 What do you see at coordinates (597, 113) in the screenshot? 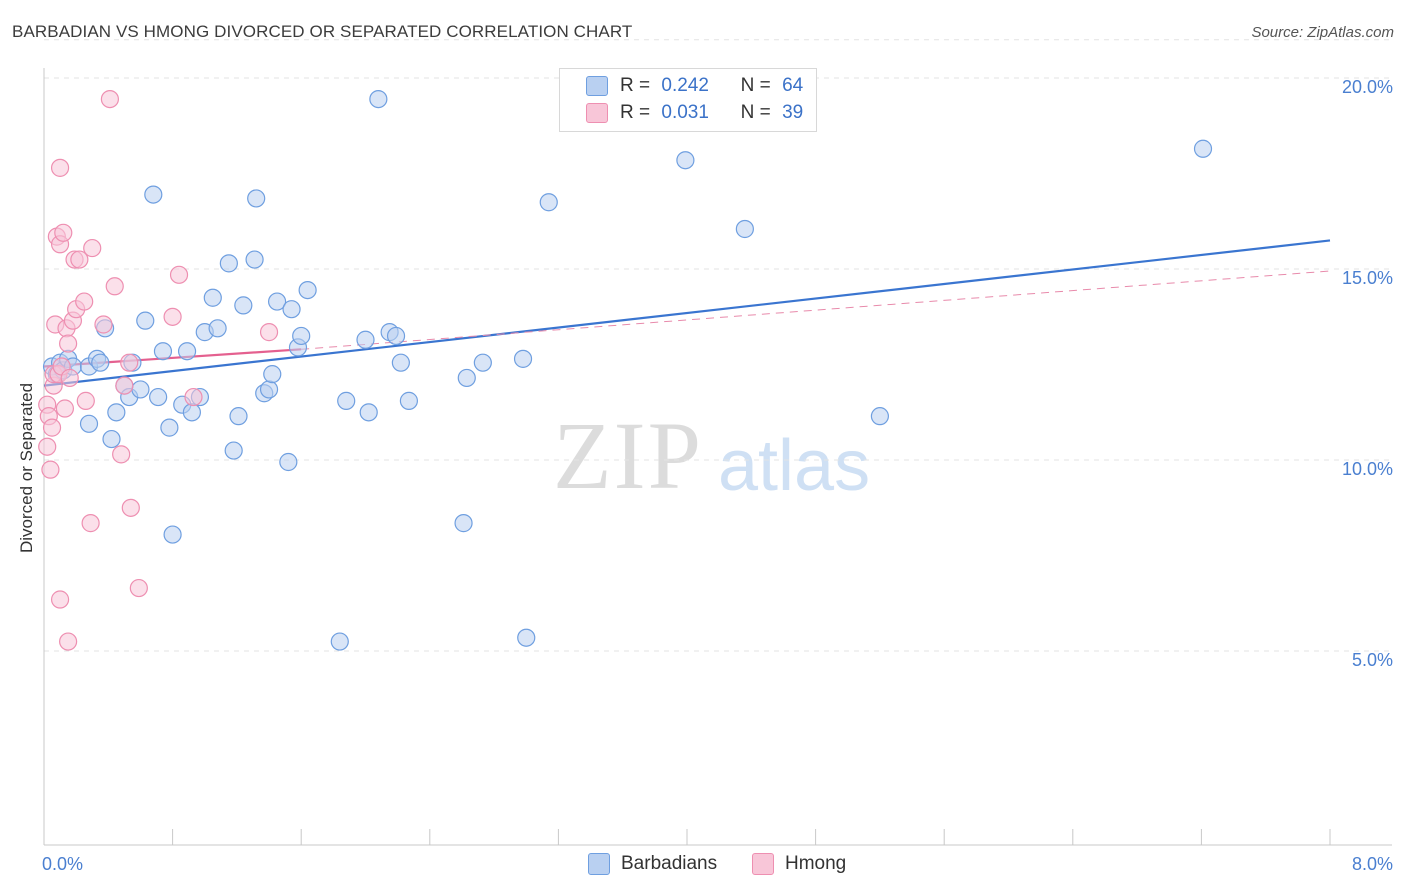
I see `hmong-swatch` at bounding box center [597, 113].